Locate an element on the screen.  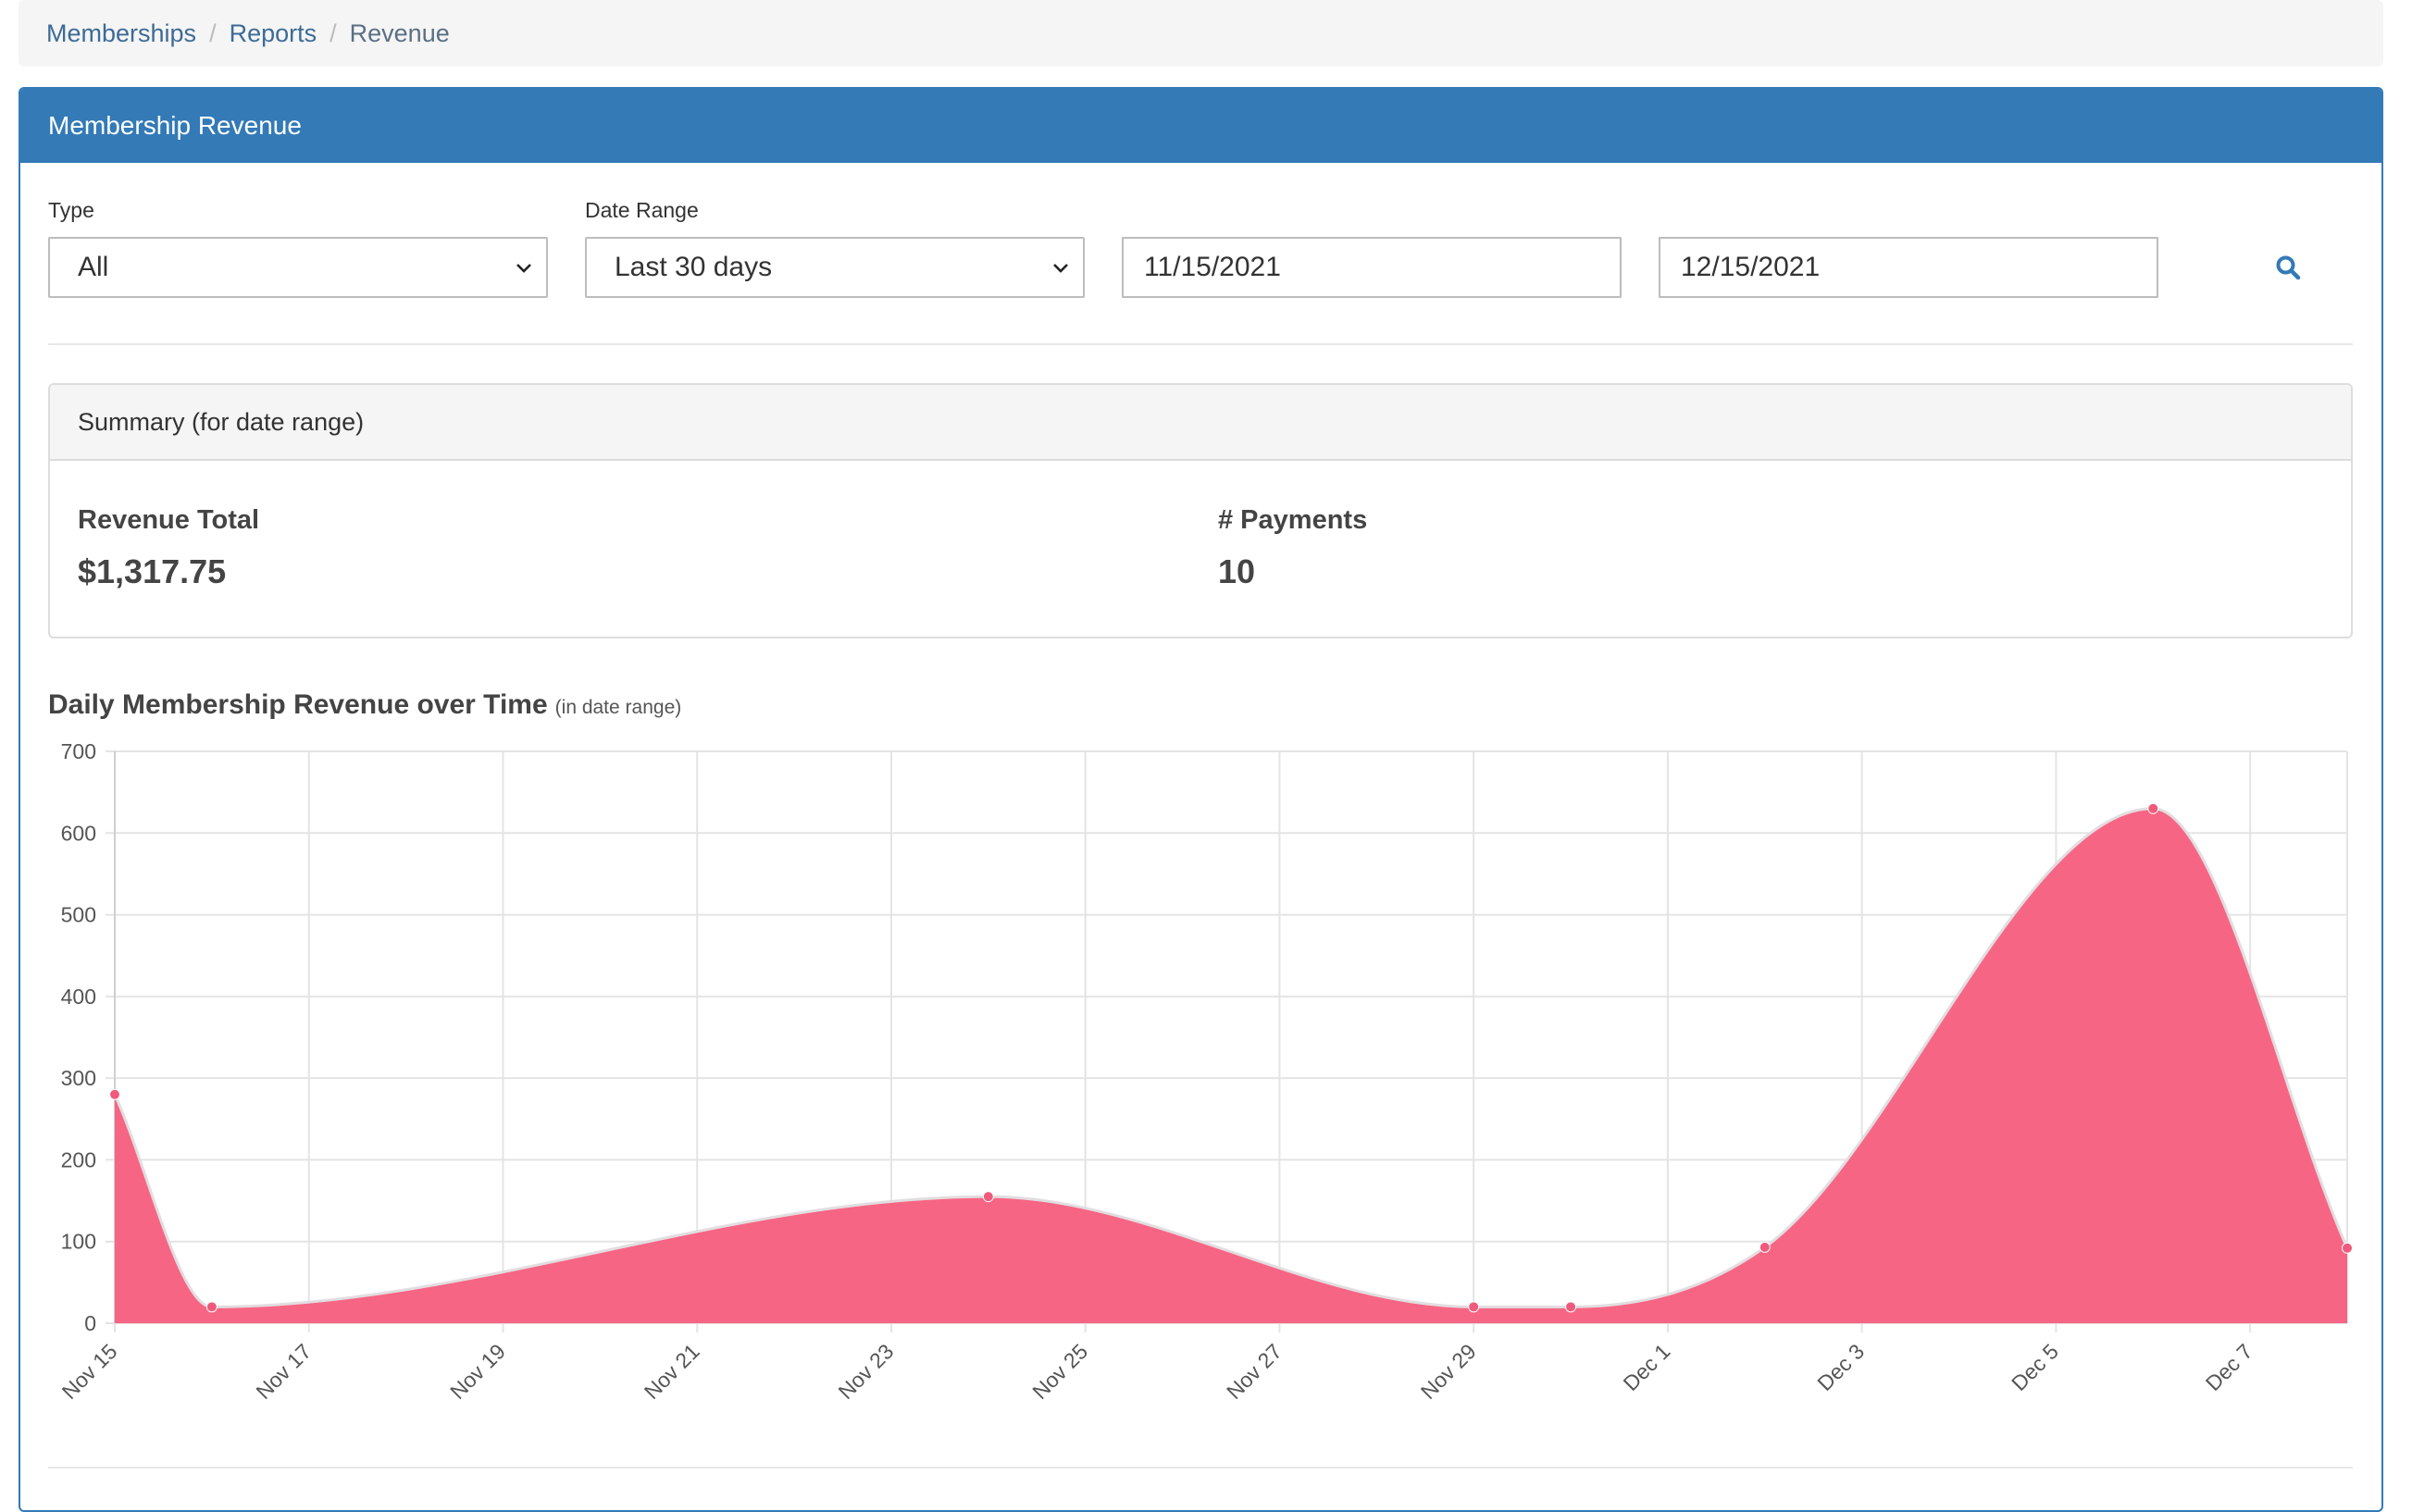
y-tick-label: 0 is located at coordinates (90, 1323).